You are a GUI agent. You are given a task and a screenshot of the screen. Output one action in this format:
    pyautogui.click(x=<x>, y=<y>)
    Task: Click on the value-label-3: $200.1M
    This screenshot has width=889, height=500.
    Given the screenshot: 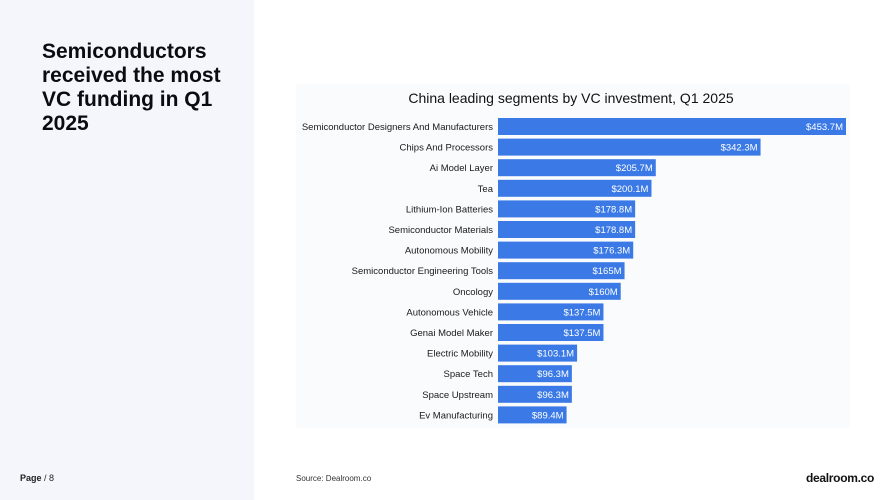 What is the action you would take?
    pyautogui.click(x=629, y=189)
    